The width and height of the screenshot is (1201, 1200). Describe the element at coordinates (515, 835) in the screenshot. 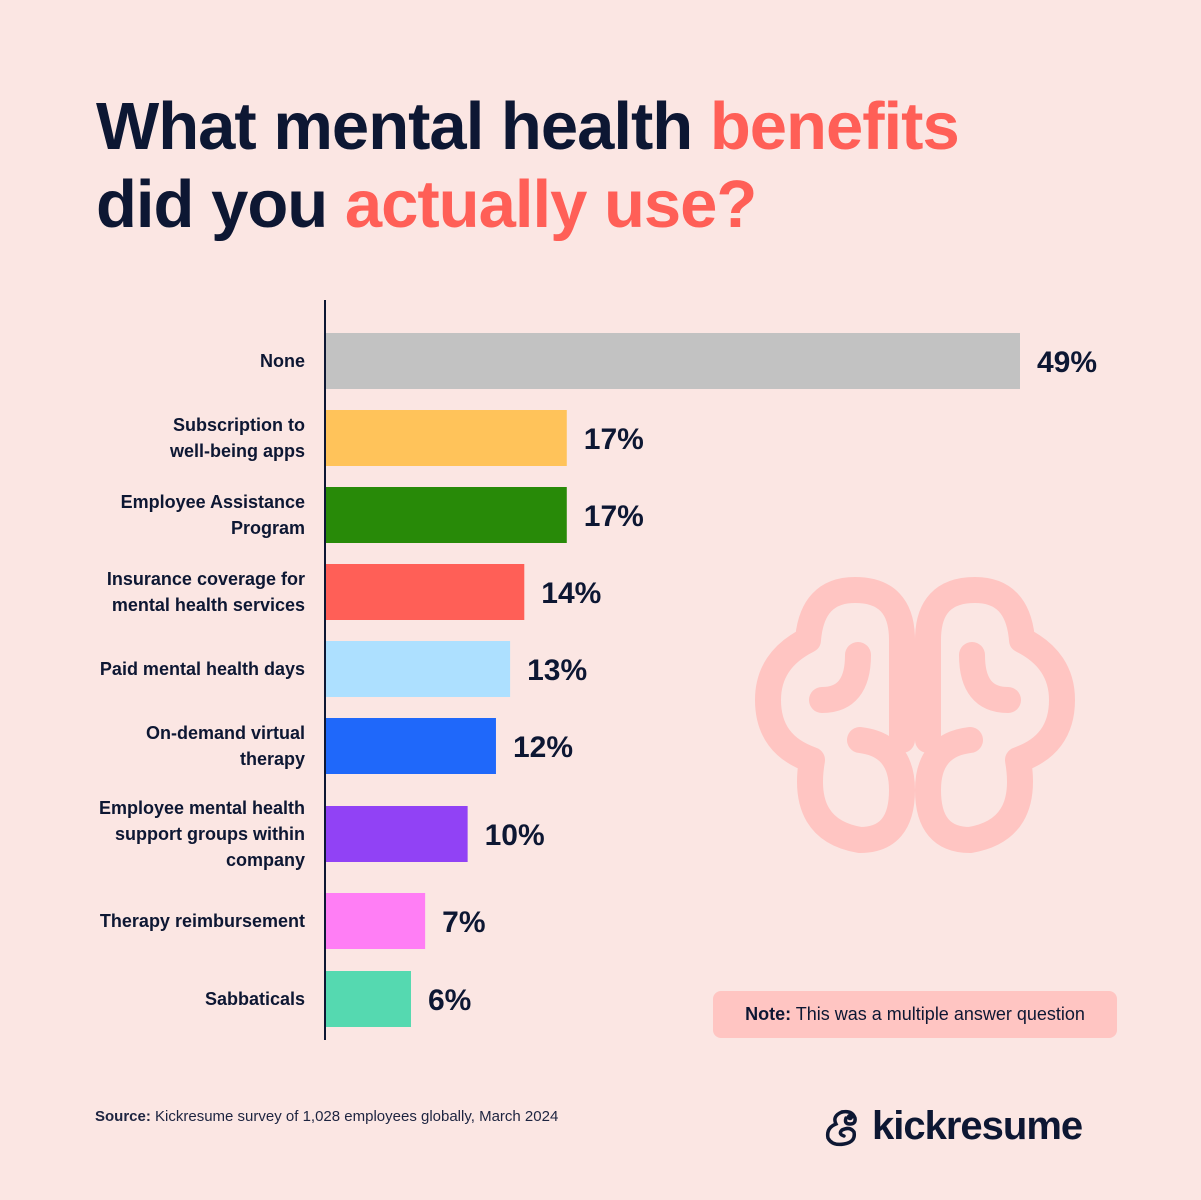

I see `data-label: 10%` at that location.